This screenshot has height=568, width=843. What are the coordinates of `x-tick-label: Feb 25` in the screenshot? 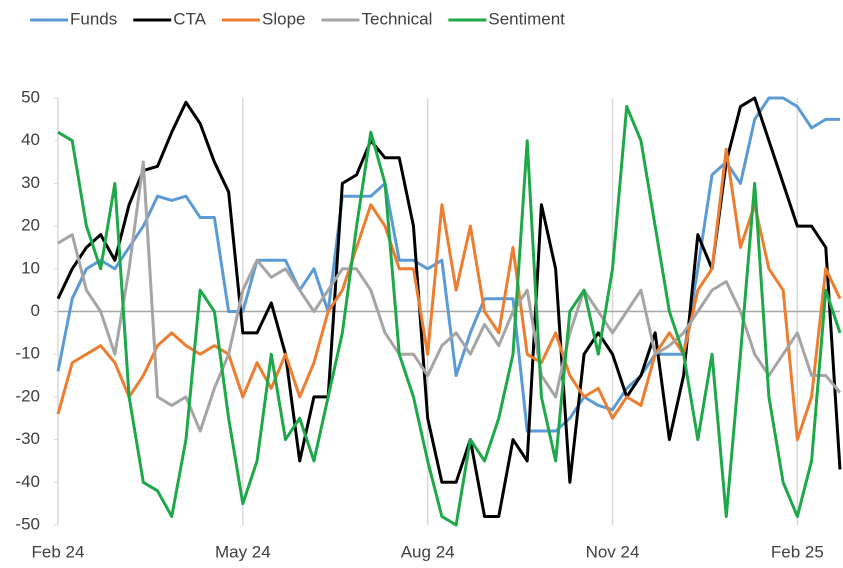 It's located at (797, 551).